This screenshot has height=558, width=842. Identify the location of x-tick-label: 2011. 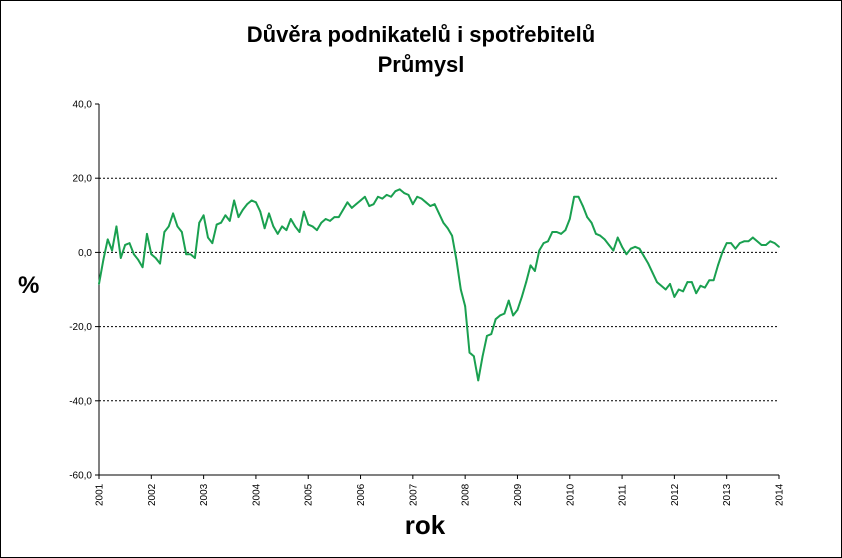
(623, 495).